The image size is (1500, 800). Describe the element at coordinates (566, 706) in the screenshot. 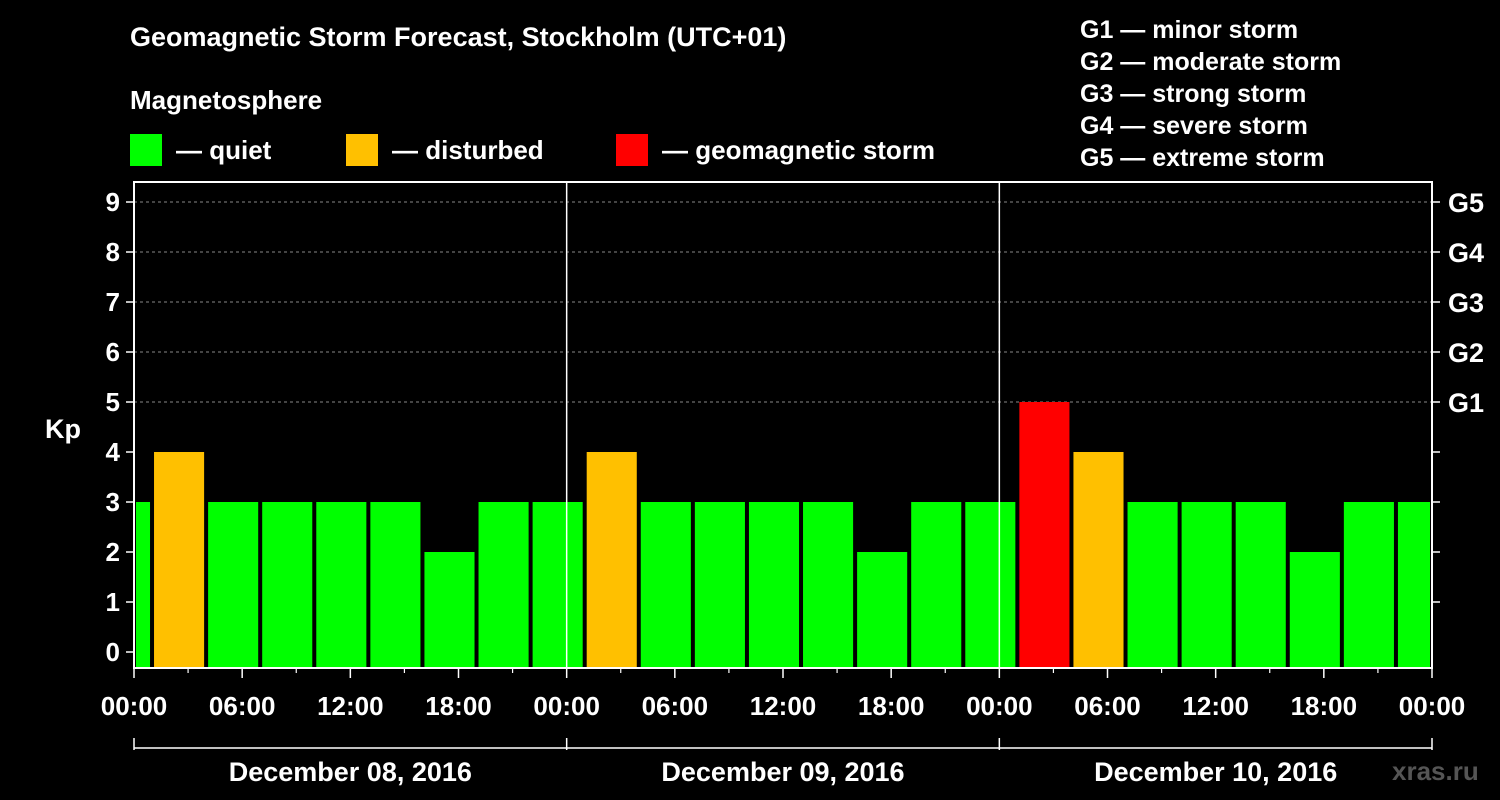

I see `x-tick-label-4: 00:00` at that location.